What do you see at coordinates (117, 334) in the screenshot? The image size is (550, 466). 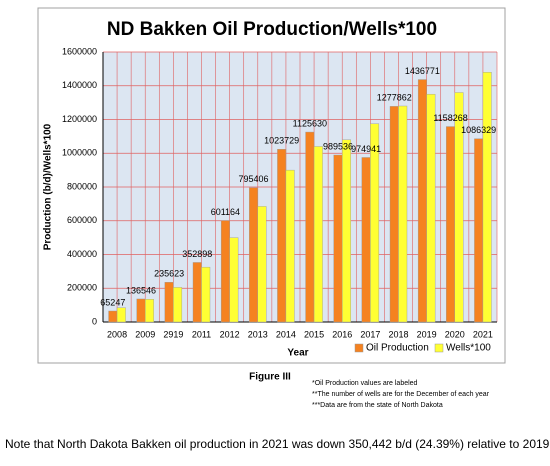 I see `x-tick-label: 2008` at bounding box center [117, 334].